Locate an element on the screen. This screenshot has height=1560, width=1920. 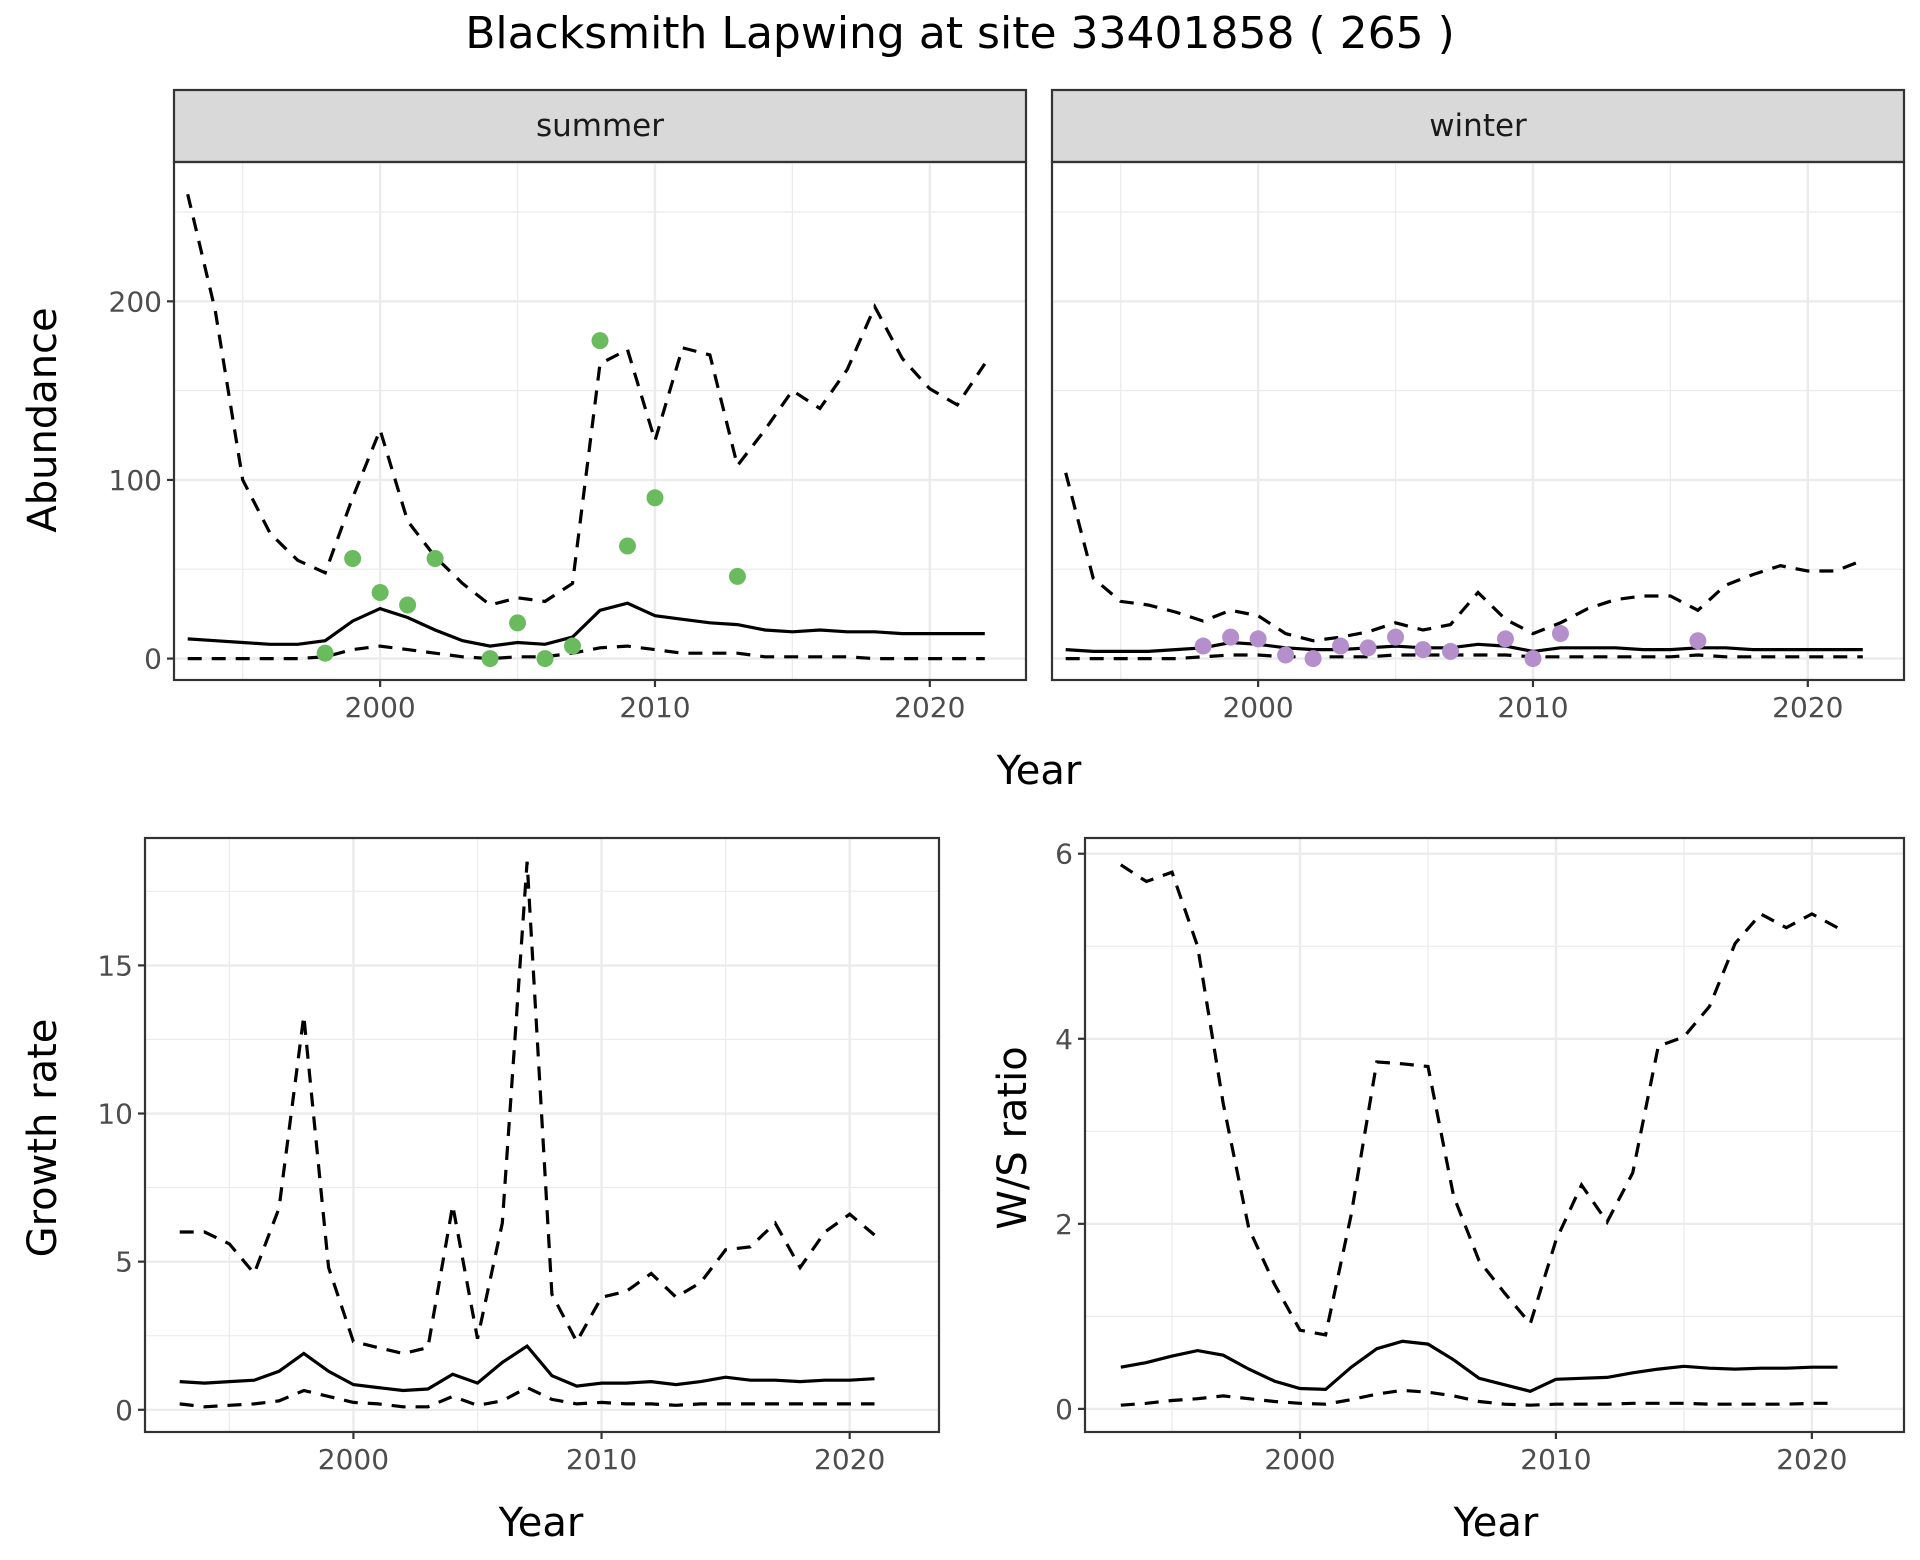
strip-label-winter: winter is located at coordinates (1478, 126).